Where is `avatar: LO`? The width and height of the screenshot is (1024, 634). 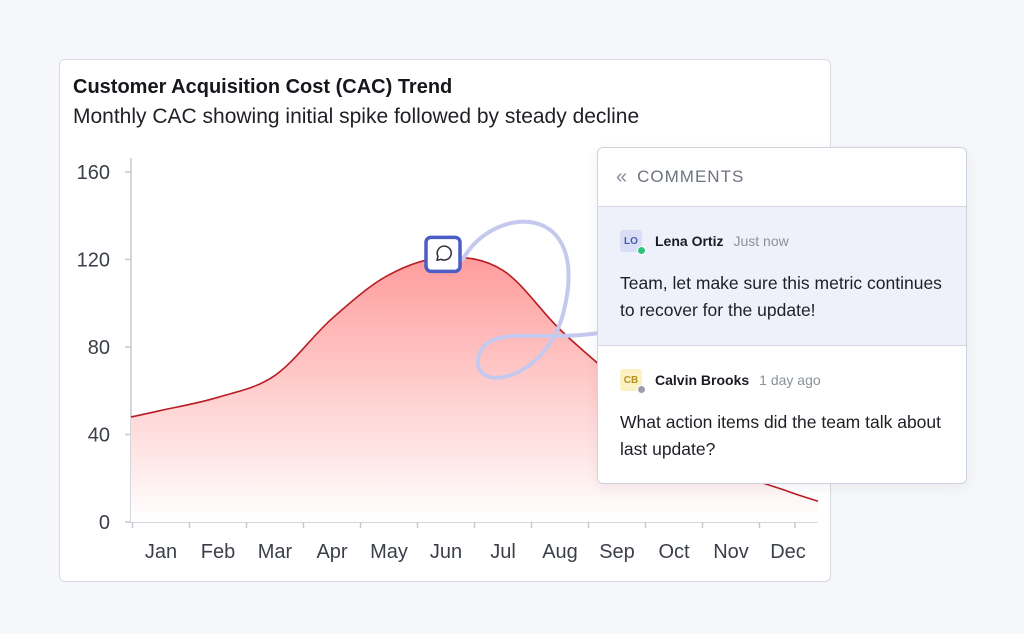
avatar: LO is located at coordinates (633, 242).